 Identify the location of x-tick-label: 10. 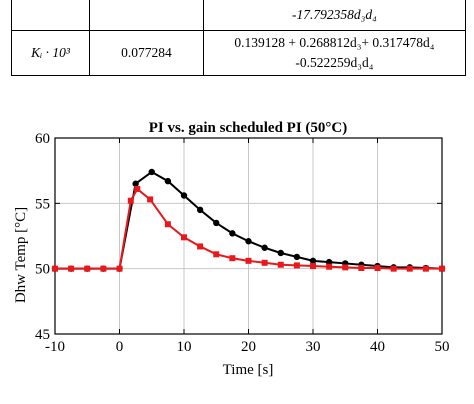
(184, 347).